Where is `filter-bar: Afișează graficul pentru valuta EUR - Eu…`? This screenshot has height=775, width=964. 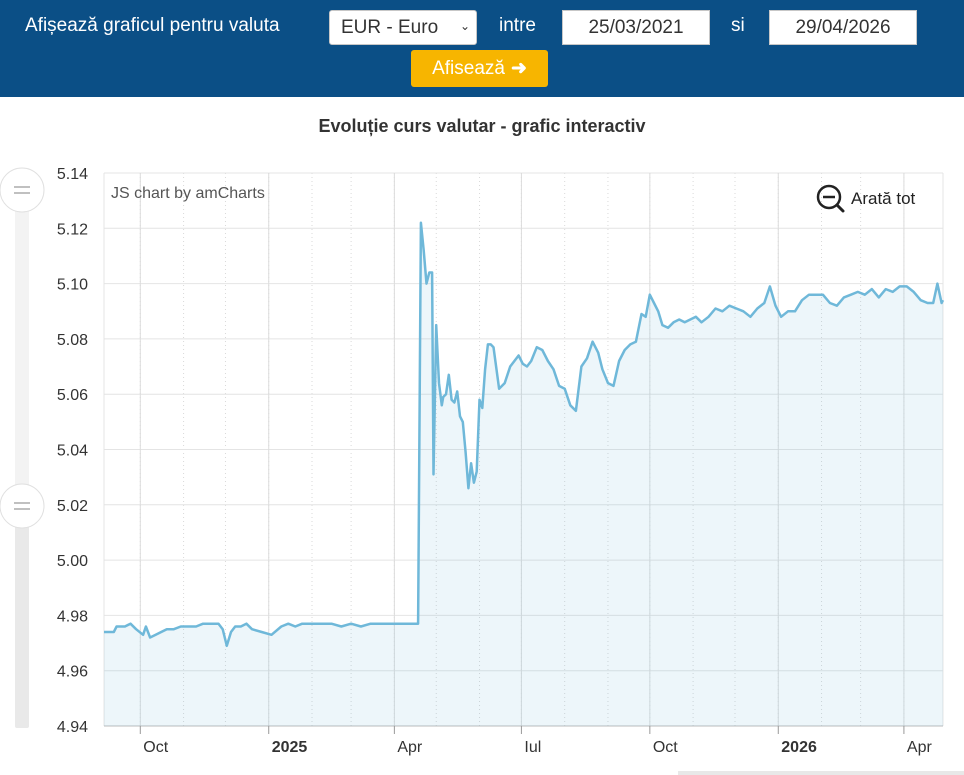 filter-bar: Afișează graficul pentru valuta EUR - Eu… is located at coordinates (482, 48).